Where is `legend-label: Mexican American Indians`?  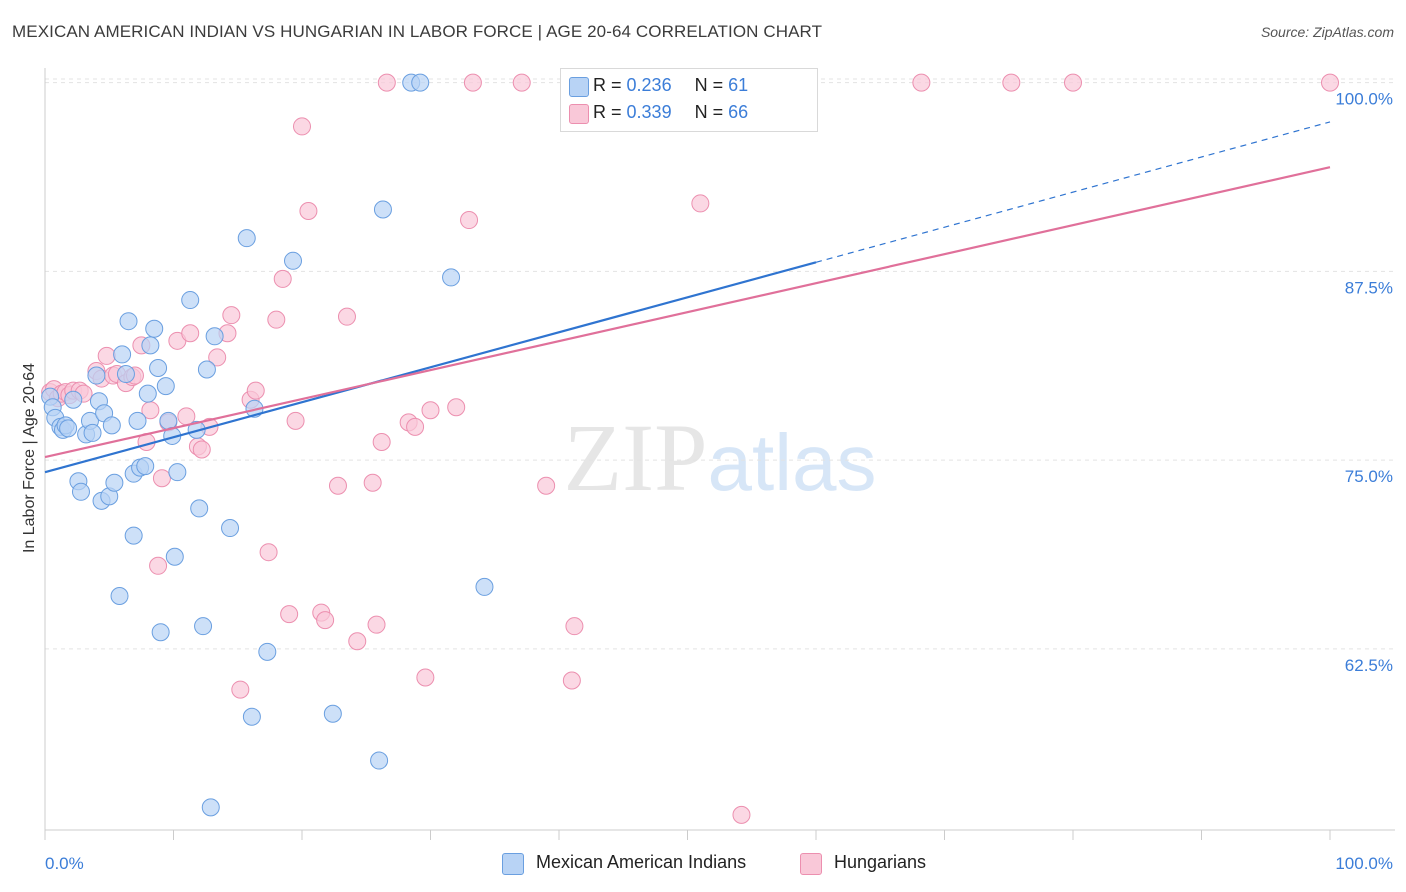 legend-label: Mexican American Indians is located at coordinates (641, 862).